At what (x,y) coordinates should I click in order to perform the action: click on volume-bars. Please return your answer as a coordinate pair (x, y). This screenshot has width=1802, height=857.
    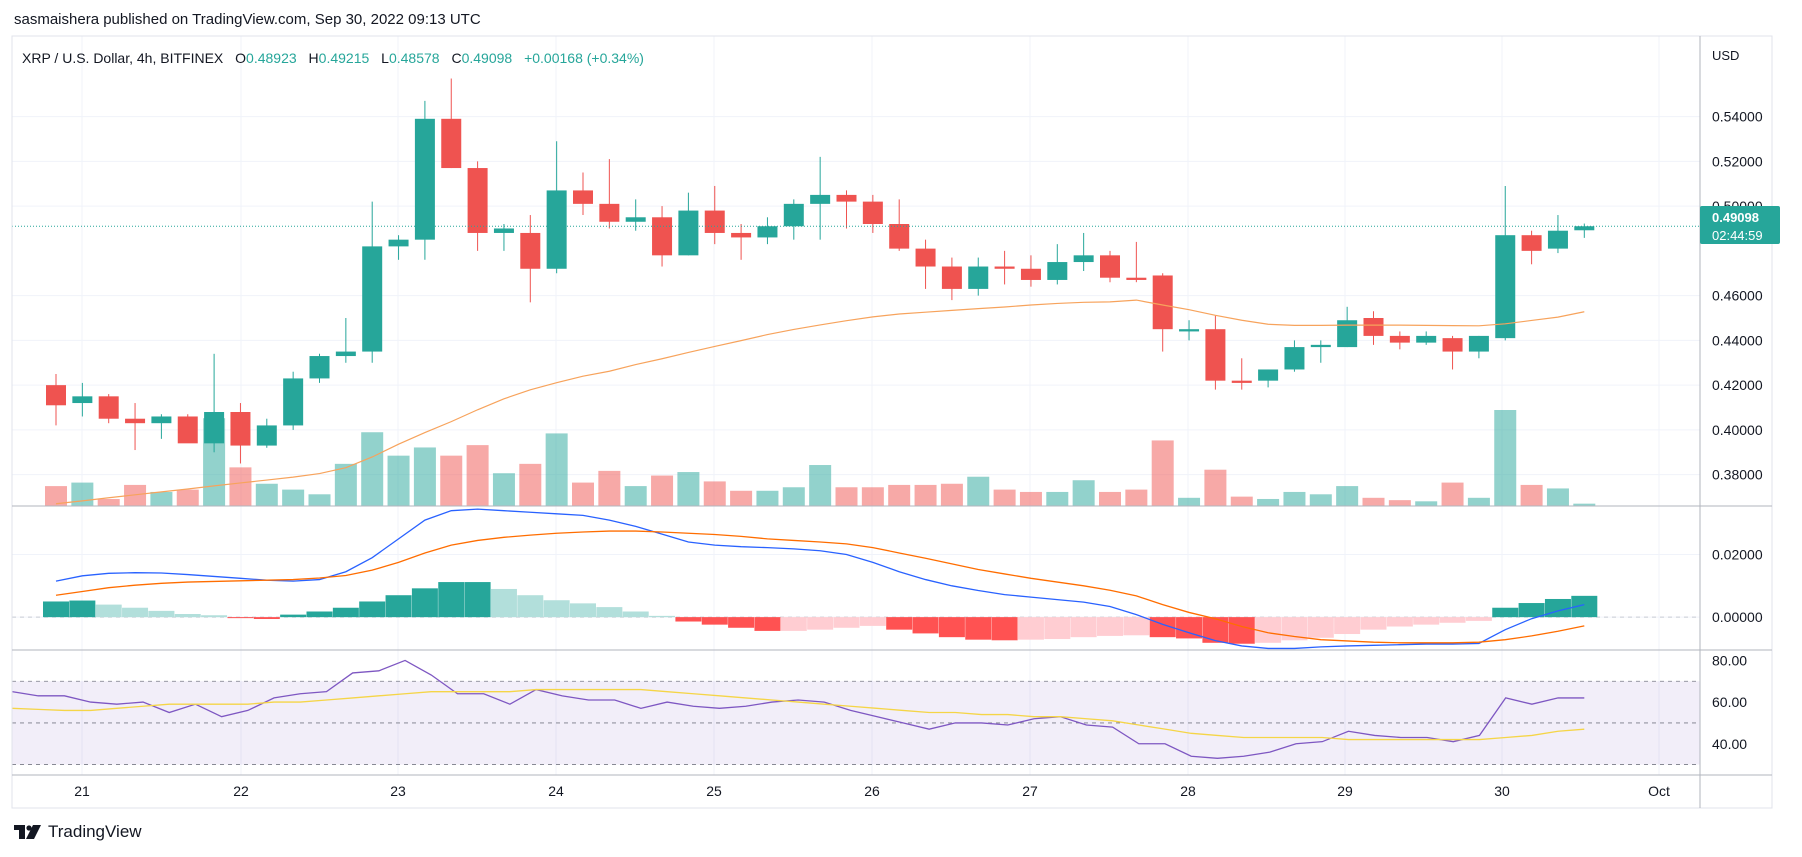
    Looking at the image, I should click on (820, 458).